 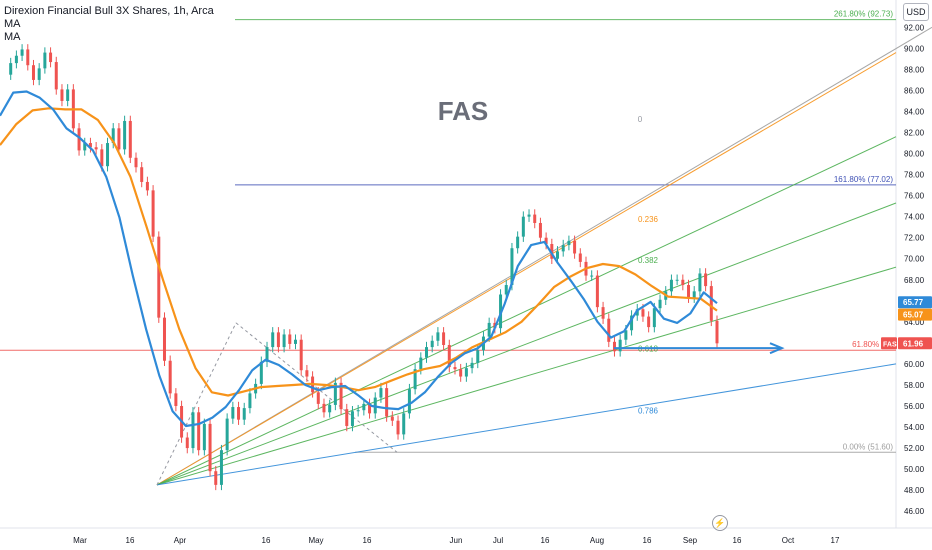 I want to click on y-tick-label: 60.00, so click(x=914, y=364).